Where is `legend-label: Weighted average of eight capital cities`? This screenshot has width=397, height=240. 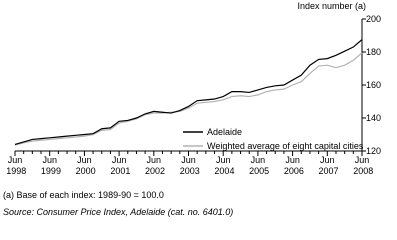 legend-label: Weighted average of eight capital cities is located at coordinates (285, 146).